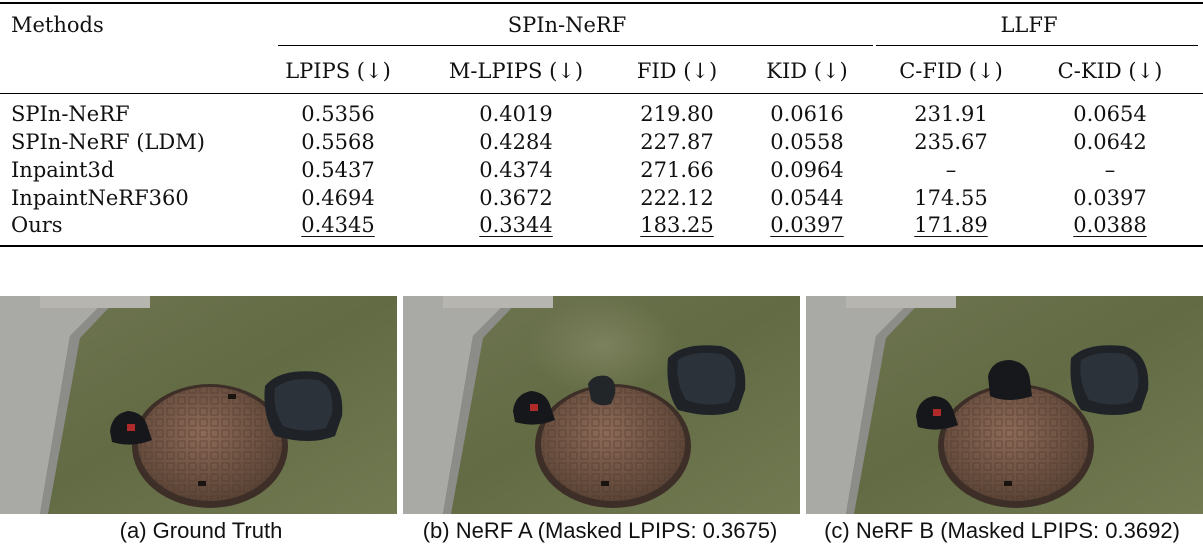 Image resolution: width=1203 pixels, height=546 pixels. What do you see at coordinates (951, 198) in the screenshot?
I see `value-cell: 174.55` at bounding box center [951, 198].